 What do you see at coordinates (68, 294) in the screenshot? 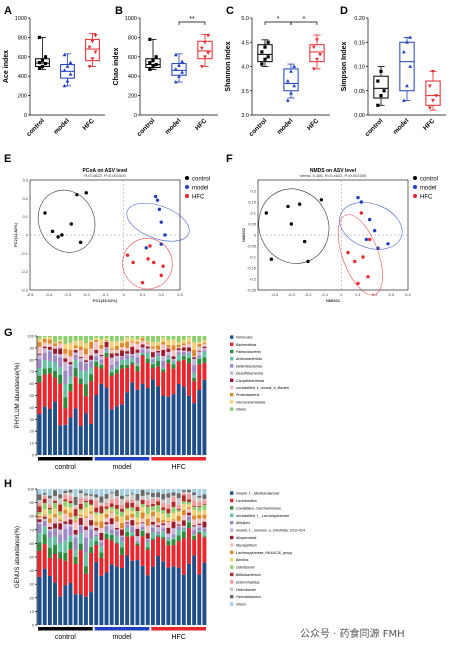
I see `x-tick-label: -0.3` at bounding box center [68, 294].